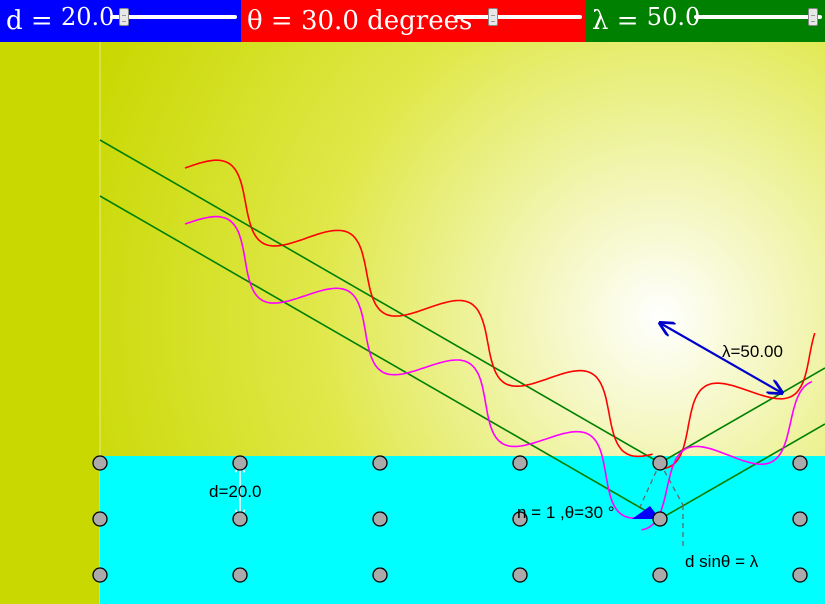 The height and width of the screenshot is (604, 825). Describe the element at coordinates (518, 17) in the screenshot. I see `theta-slider-track` at that location.